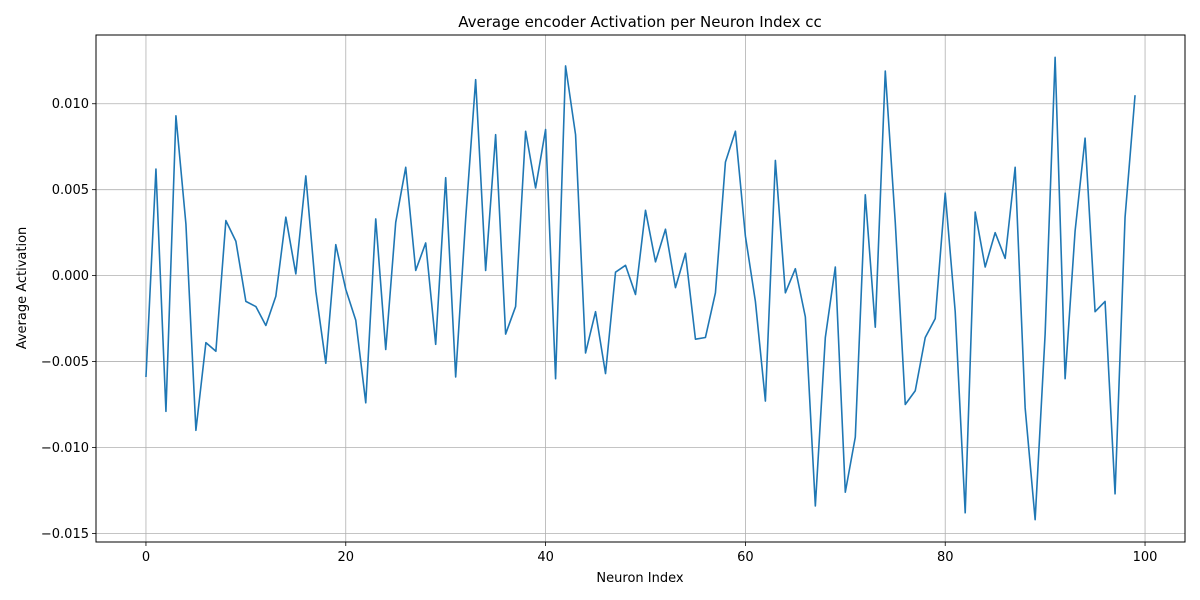  I want to click on x-tick-label: 20, so click(345, 557).